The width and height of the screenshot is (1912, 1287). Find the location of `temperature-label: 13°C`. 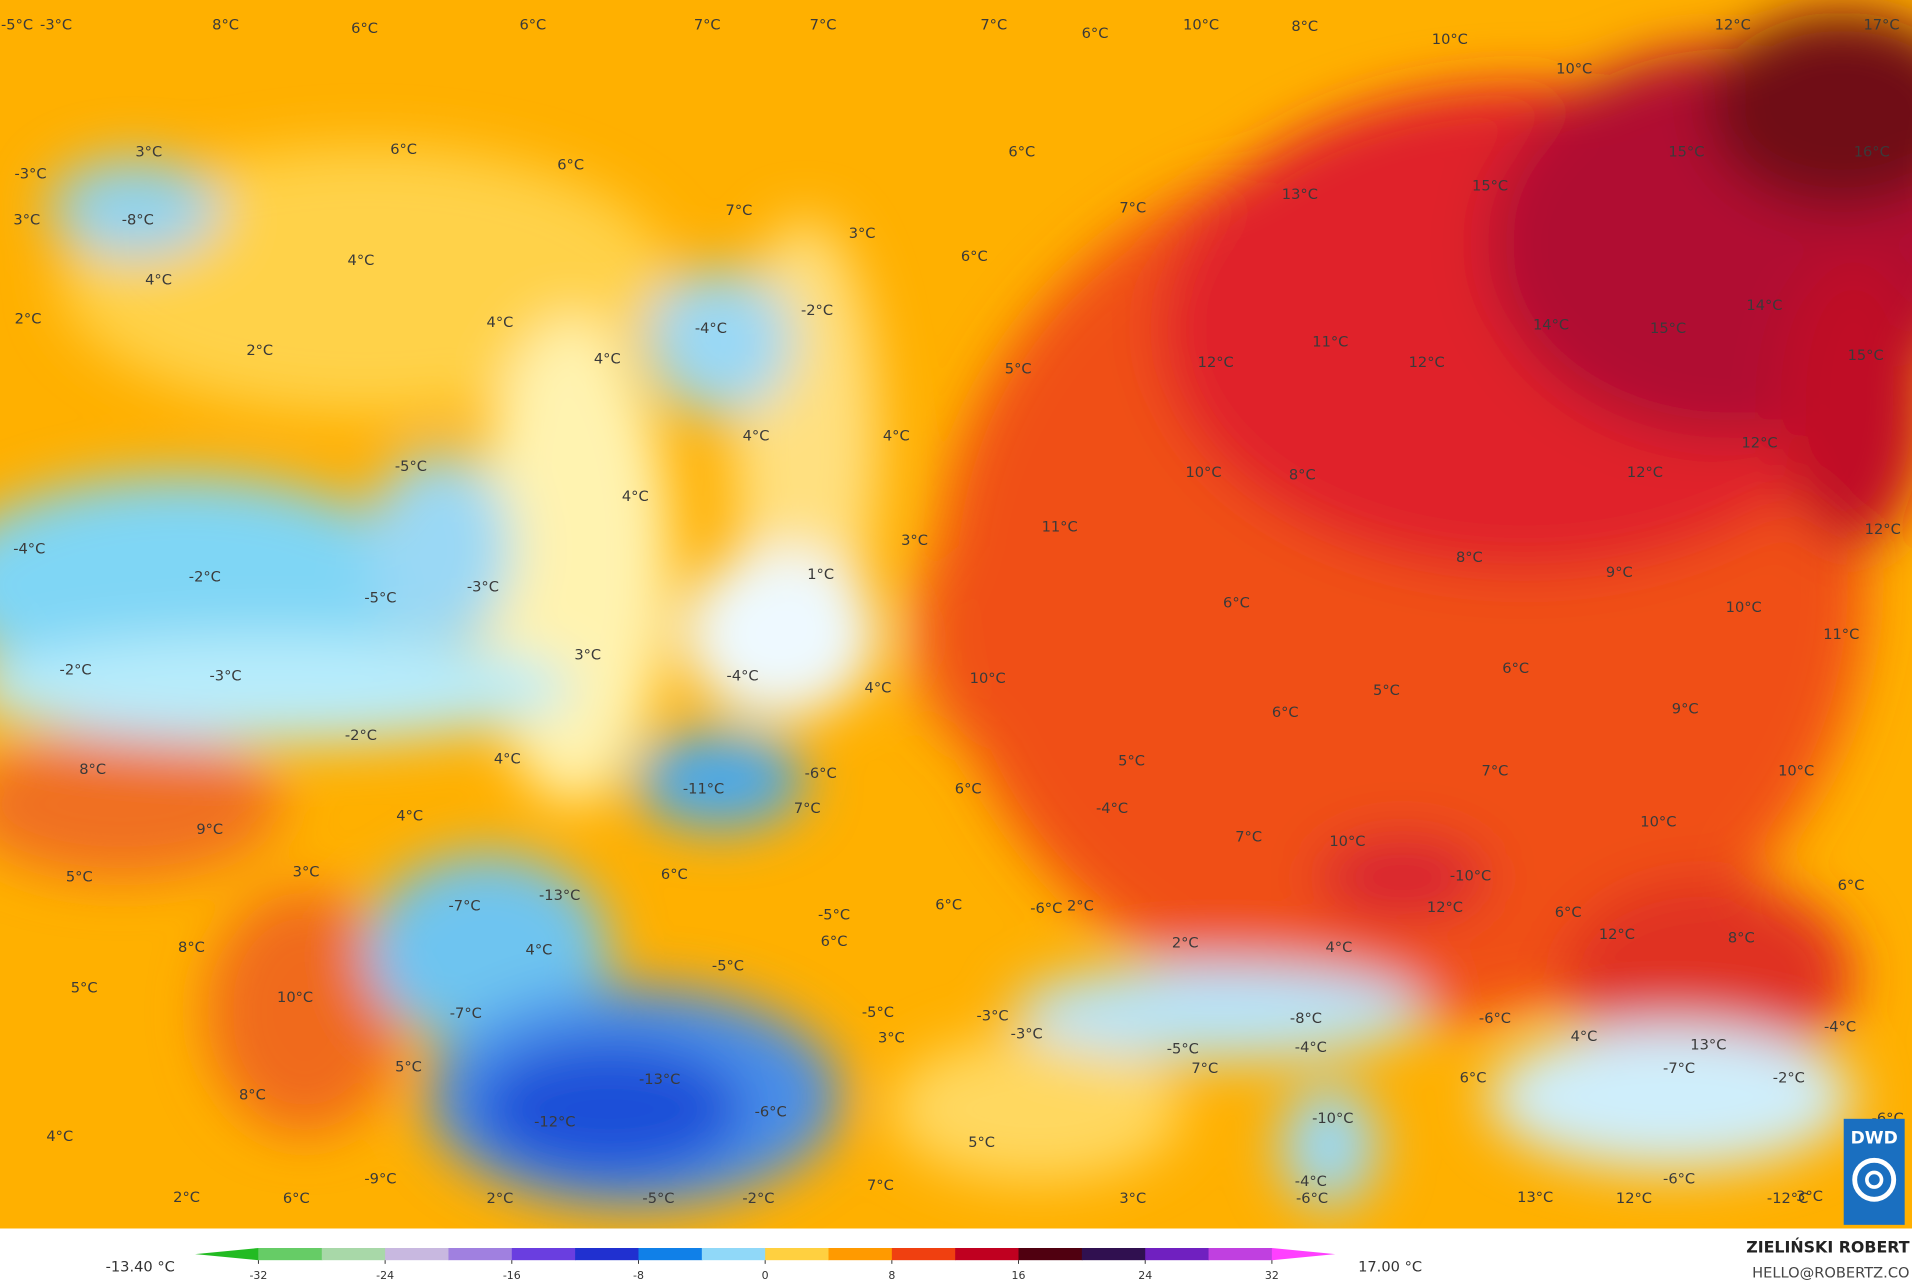

temperature-label: 13°C is located at coordinates (1535, 1197).